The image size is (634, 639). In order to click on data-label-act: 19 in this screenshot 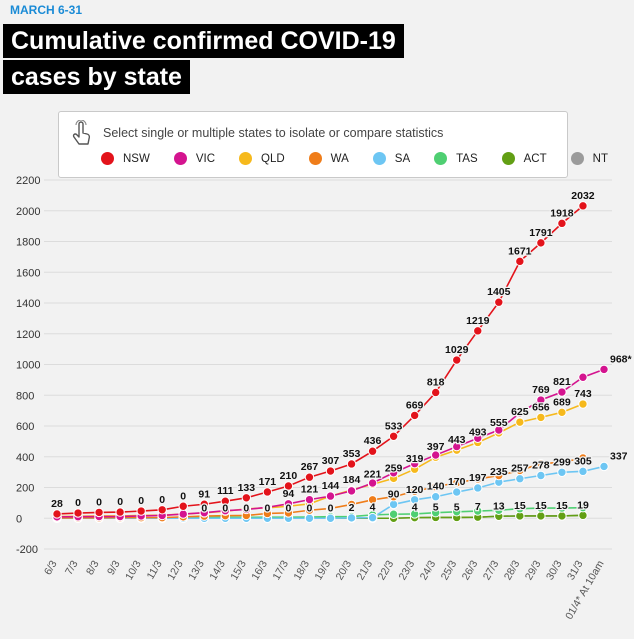, I will do `click(583, 505)`.